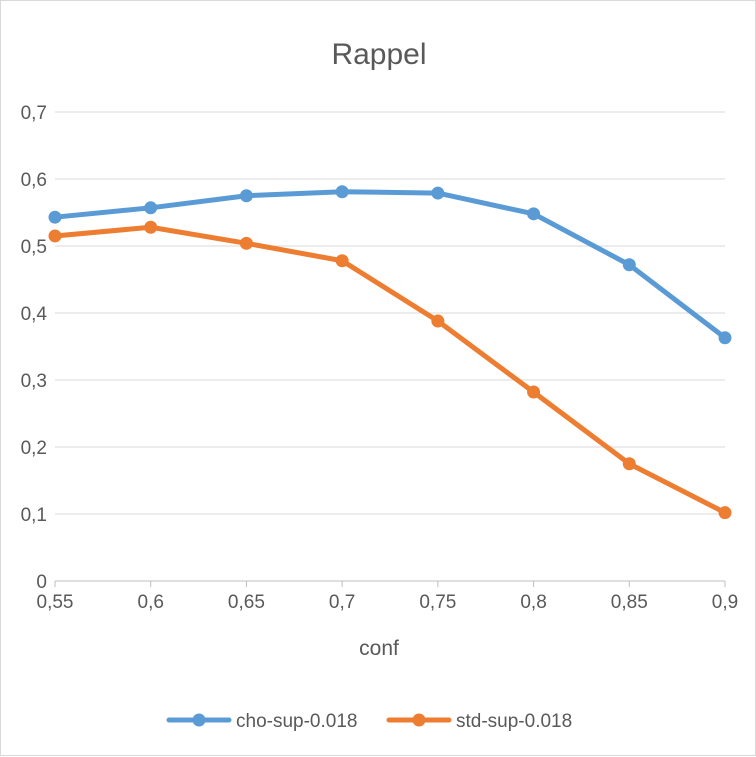  I want to click on x-tick-label: 0,9, so click(725, 602).